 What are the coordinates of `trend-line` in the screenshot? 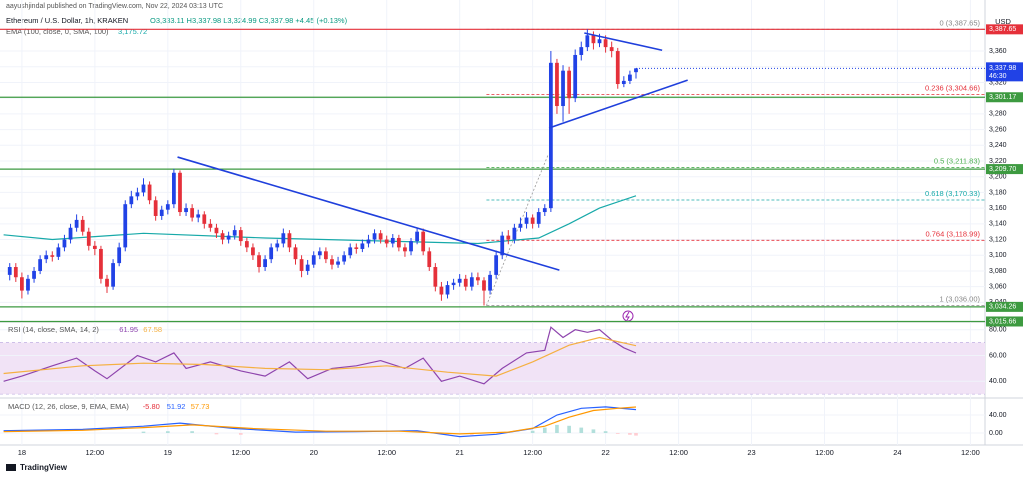 It's located at (618, 104).